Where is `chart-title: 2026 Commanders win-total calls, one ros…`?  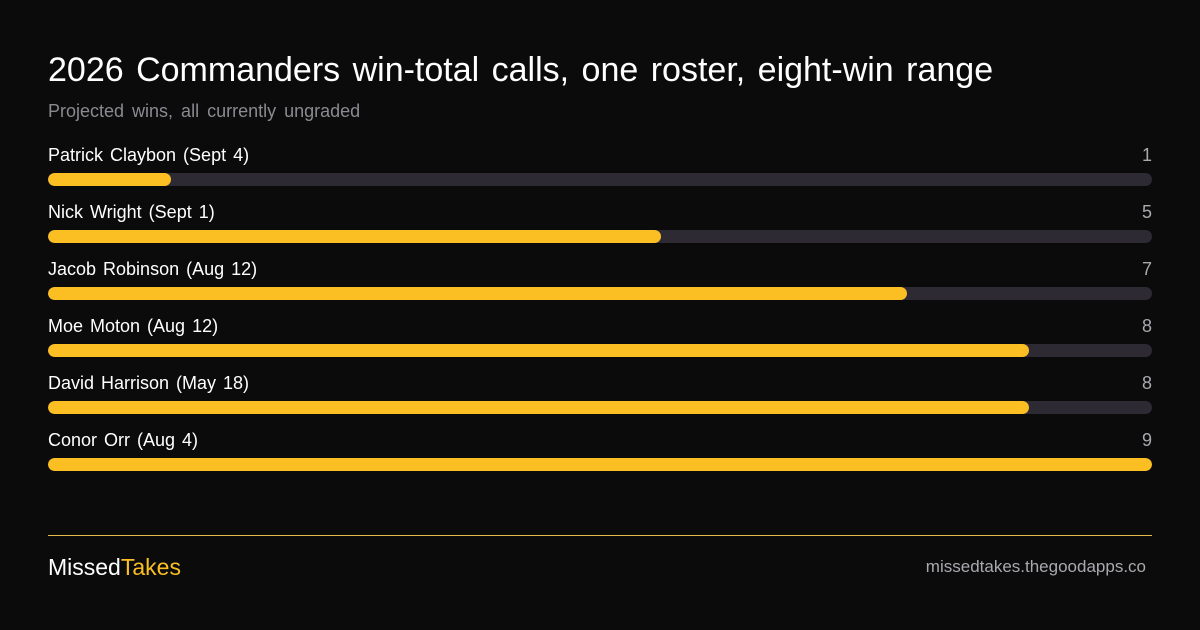
chart-title: 2026 Commanders win-total calls, one ros… is located at coordinates (521, 70).